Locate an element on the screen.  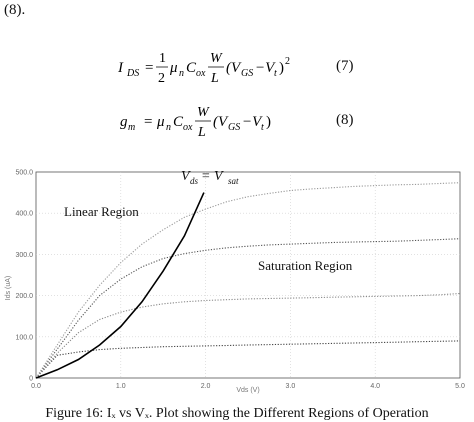
eq8-vgs-sub: GS is located at coordinates (234, 127).